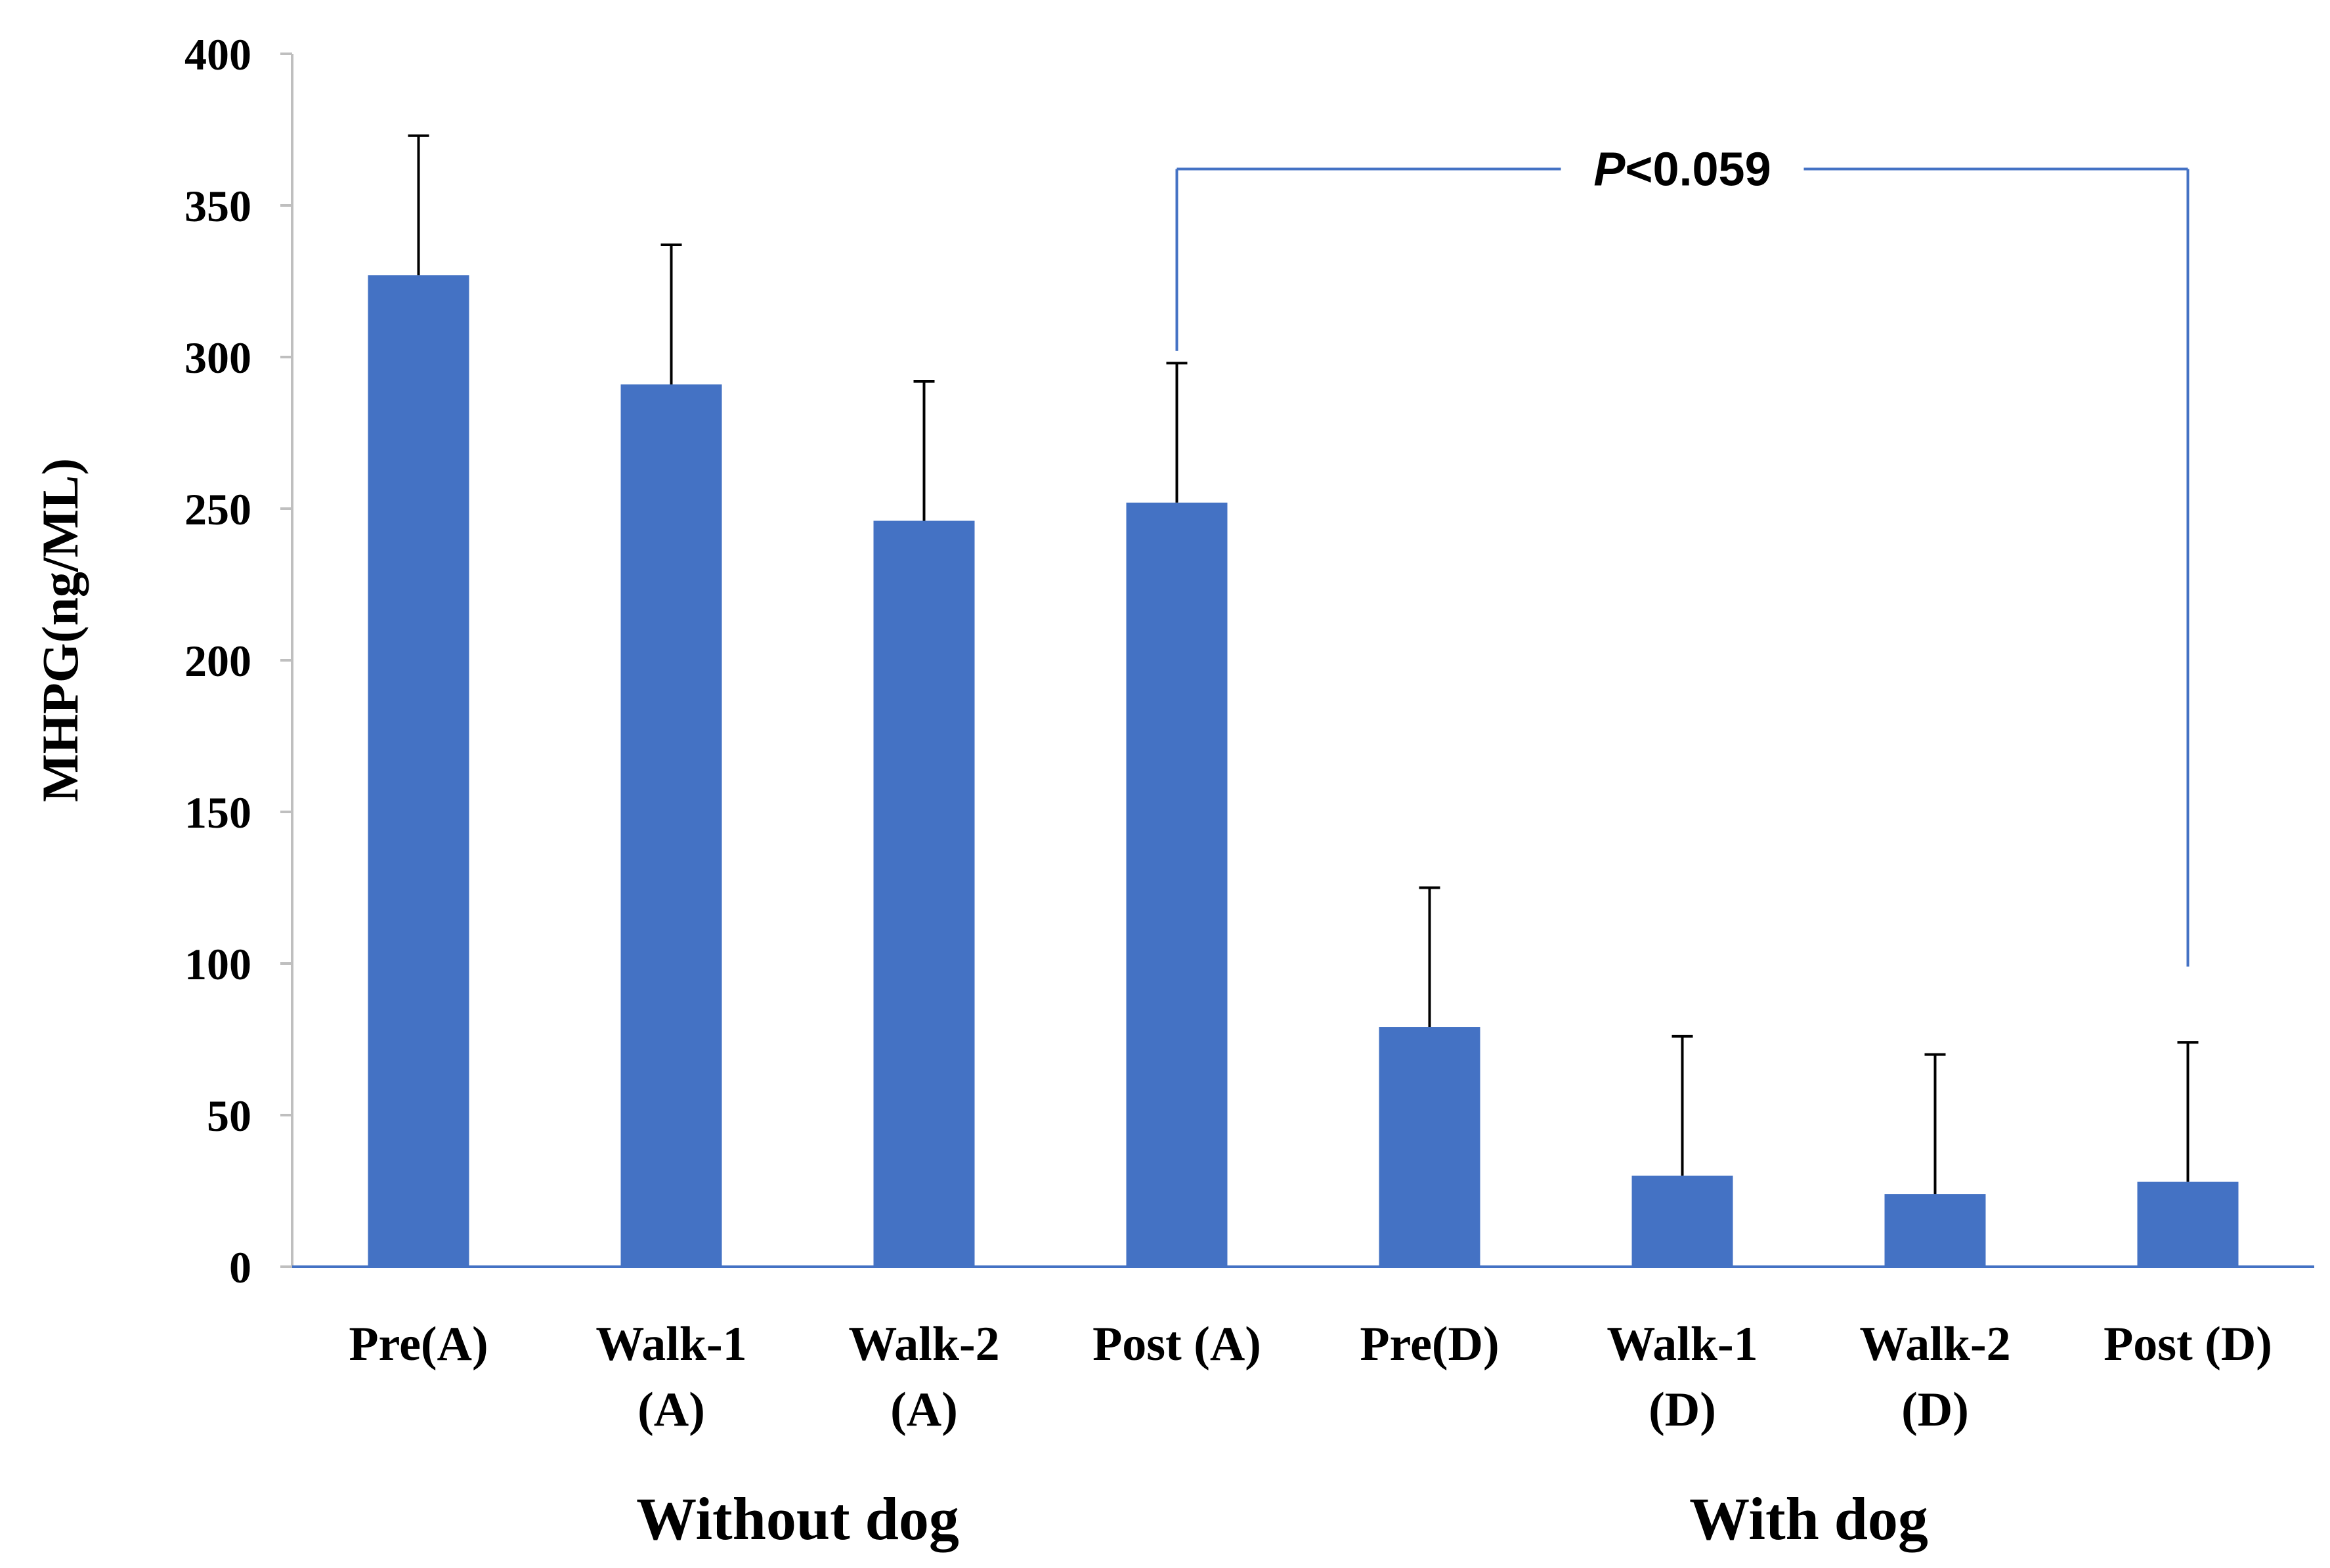  Describe the element at coordinates (60, 630) in the screenshot. I see `y-axis-label: MHPG(ng/ML)` at that location.